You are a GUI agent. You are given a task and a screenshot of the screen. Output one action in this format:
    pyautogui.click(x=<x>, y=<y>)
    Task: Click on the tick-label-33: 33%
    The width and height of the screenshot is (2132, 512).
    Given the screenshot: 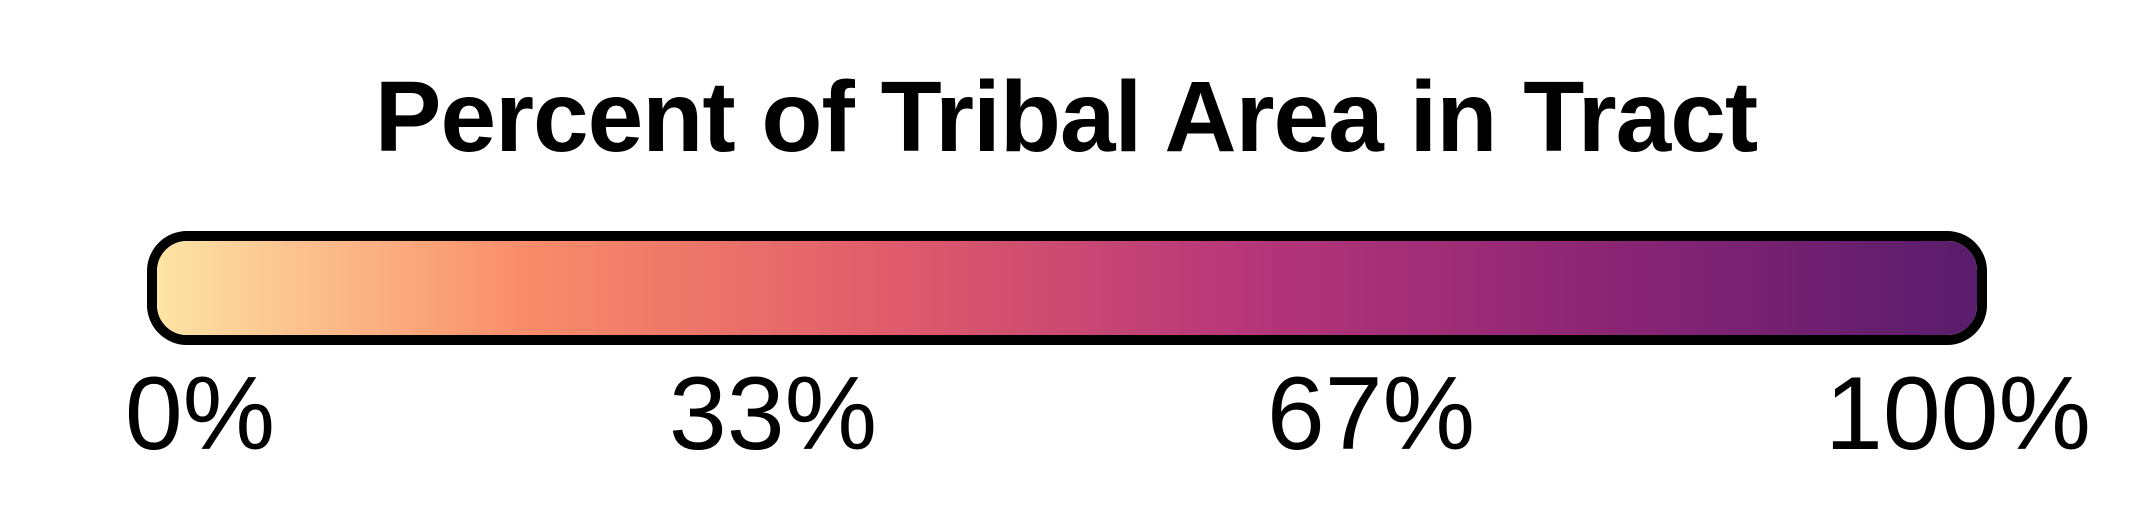 What is the action you would take?
    pyautogui.click(x=773, y=414)
    